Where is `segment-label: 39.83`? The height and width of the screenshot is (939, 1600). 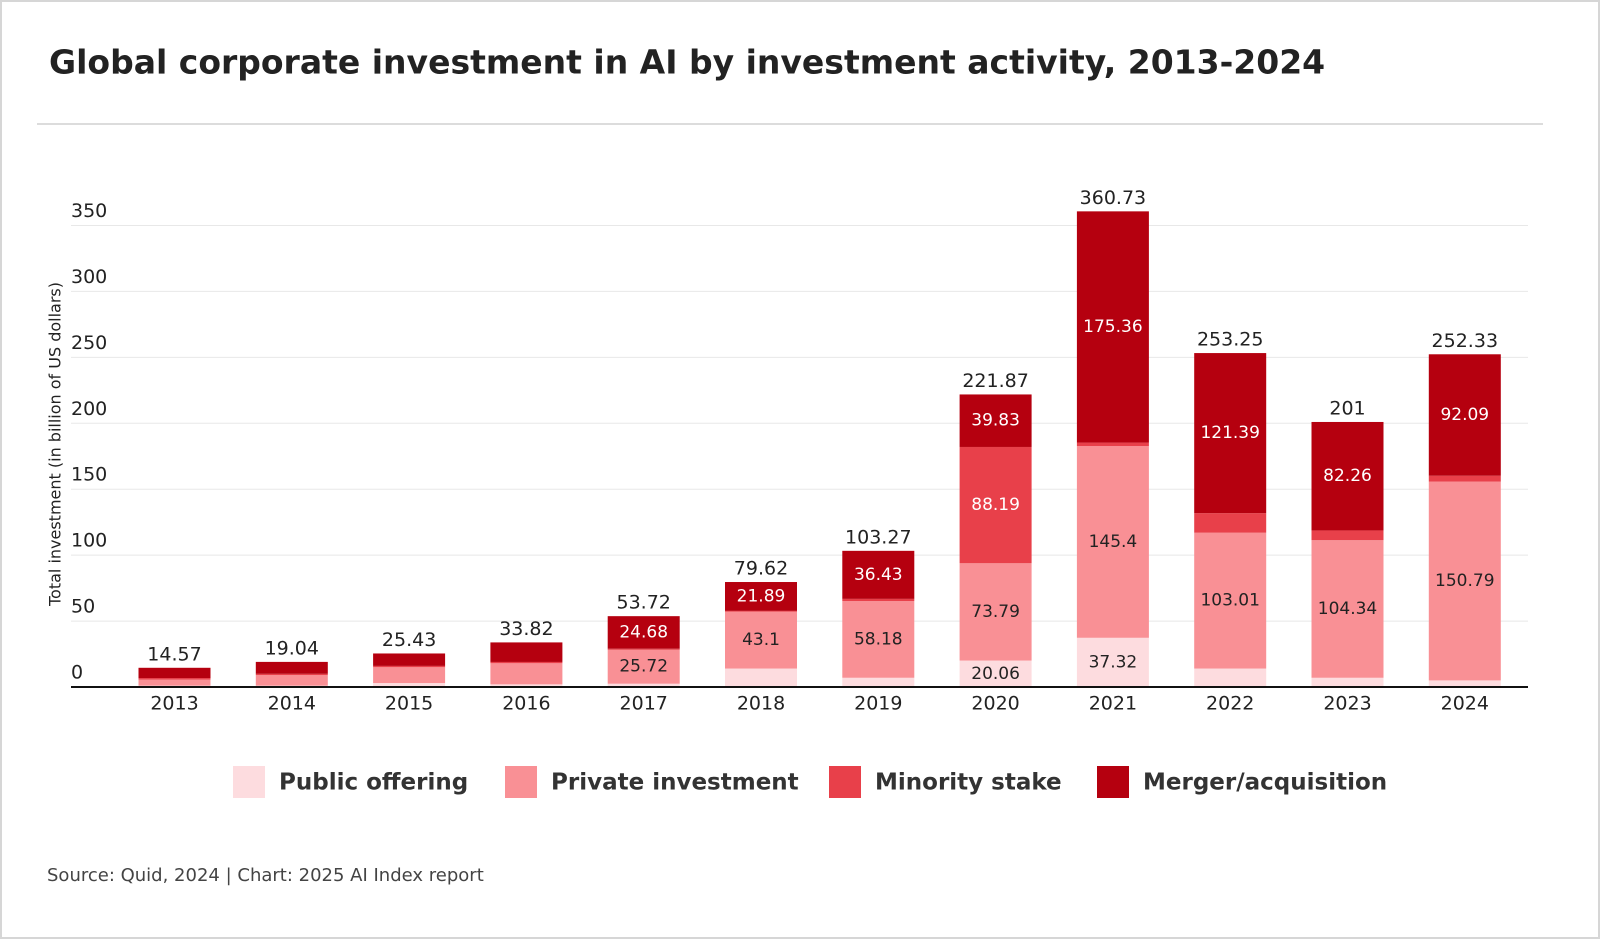
segment-label: 39.83 is located at coordinates (995, 421).